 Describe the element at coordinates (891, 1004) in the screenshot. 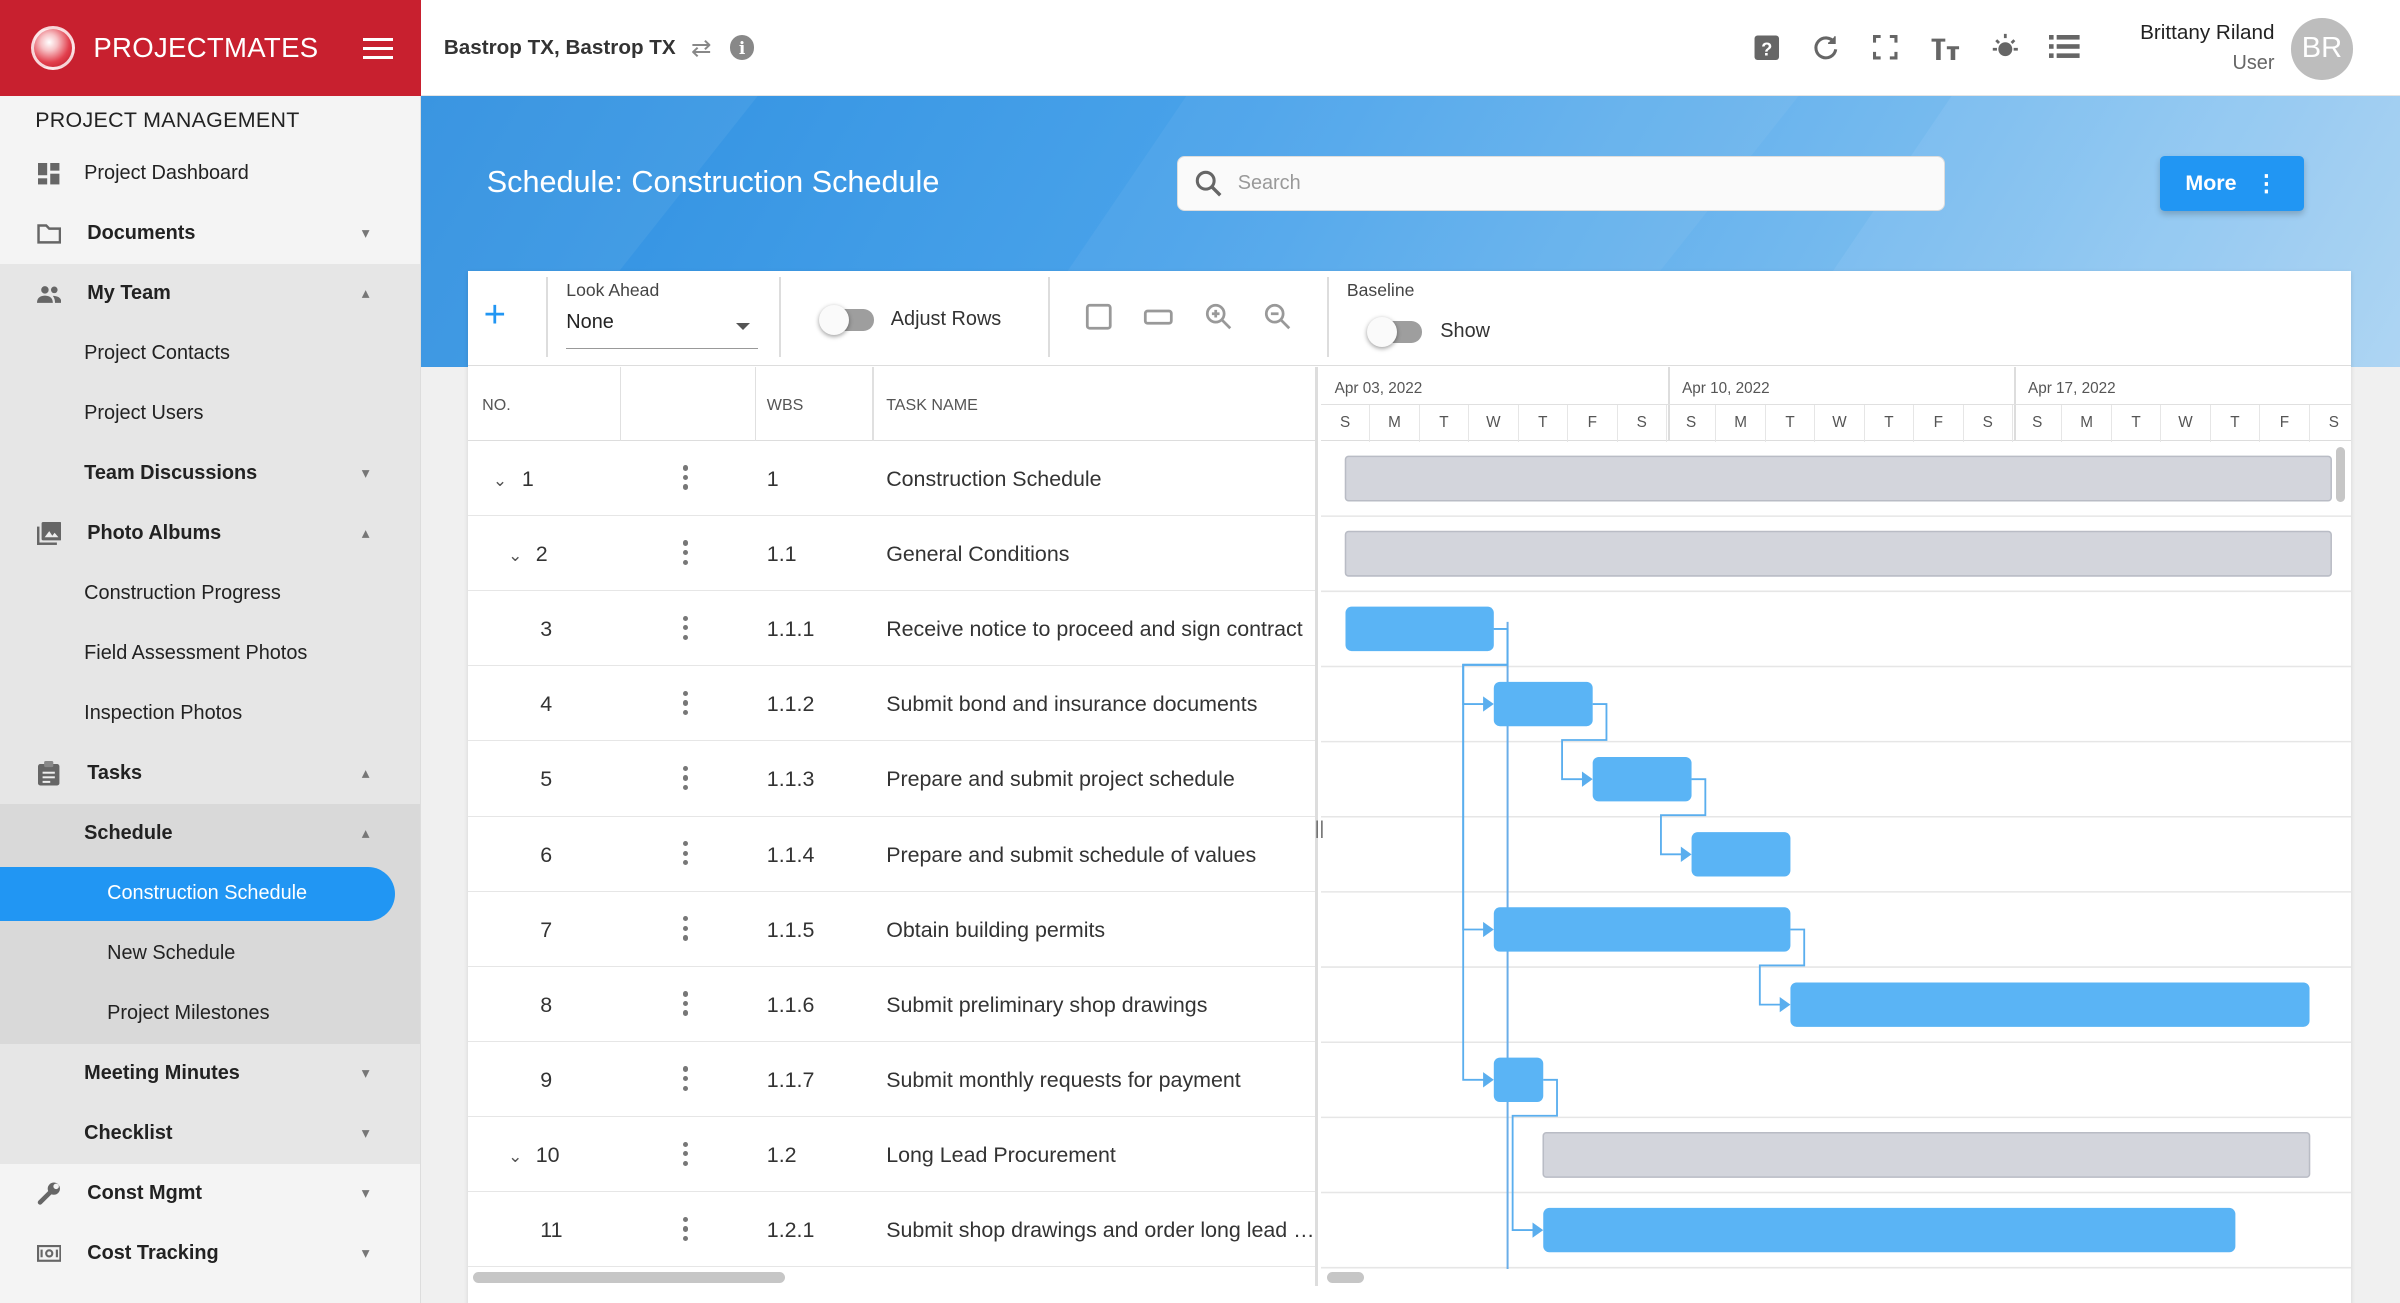

I see `table-row: 8 1.1.6 Submit preliminary shop drawings` at that location.